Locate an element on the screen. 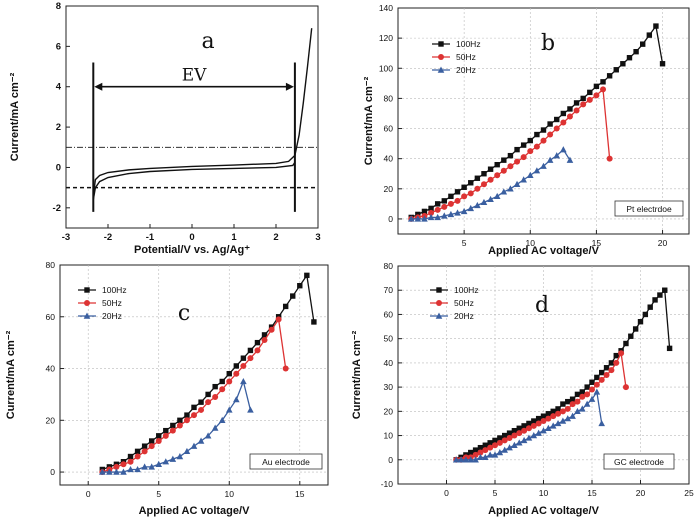 The image size is (697, 523). x-tick-label: 0 is located at coordinates (88, 494).